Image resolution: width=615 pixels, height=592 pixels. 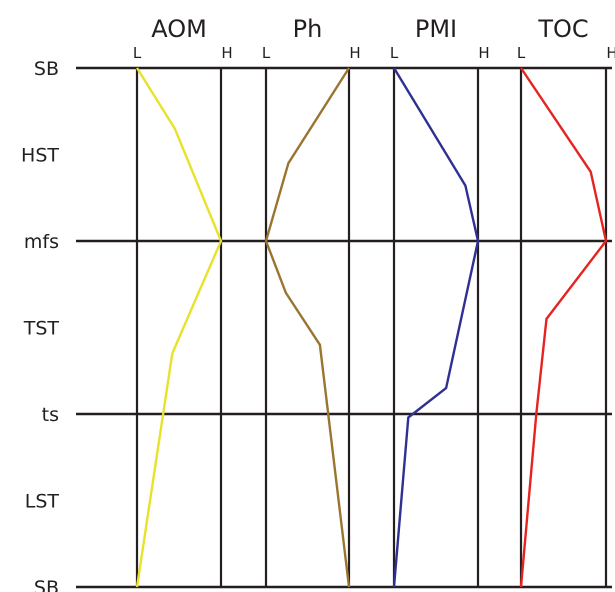 I want to click on panel-title-toc: TOC, so click(x=562, y=29).